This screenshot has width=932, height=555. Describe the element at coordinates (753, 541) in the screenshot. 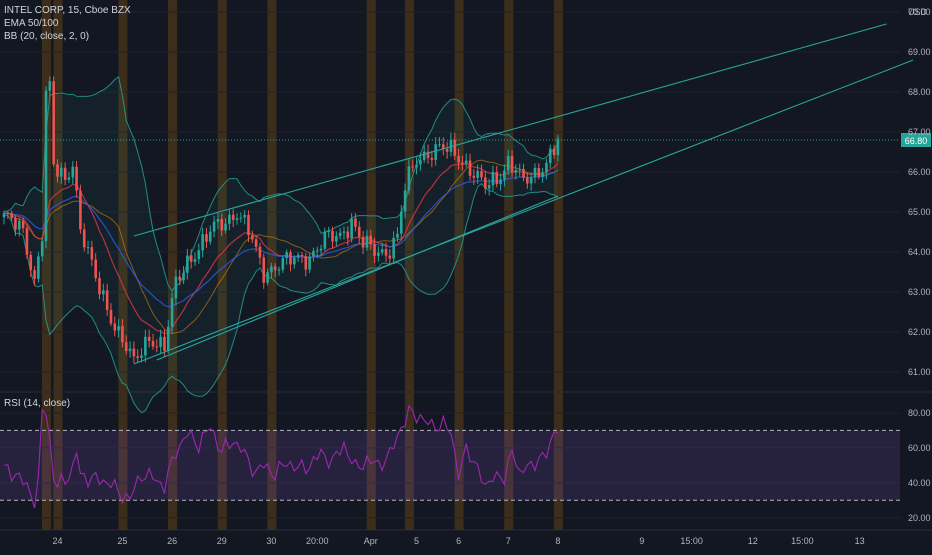

I see `time-tick-label-13: 12` at that location.